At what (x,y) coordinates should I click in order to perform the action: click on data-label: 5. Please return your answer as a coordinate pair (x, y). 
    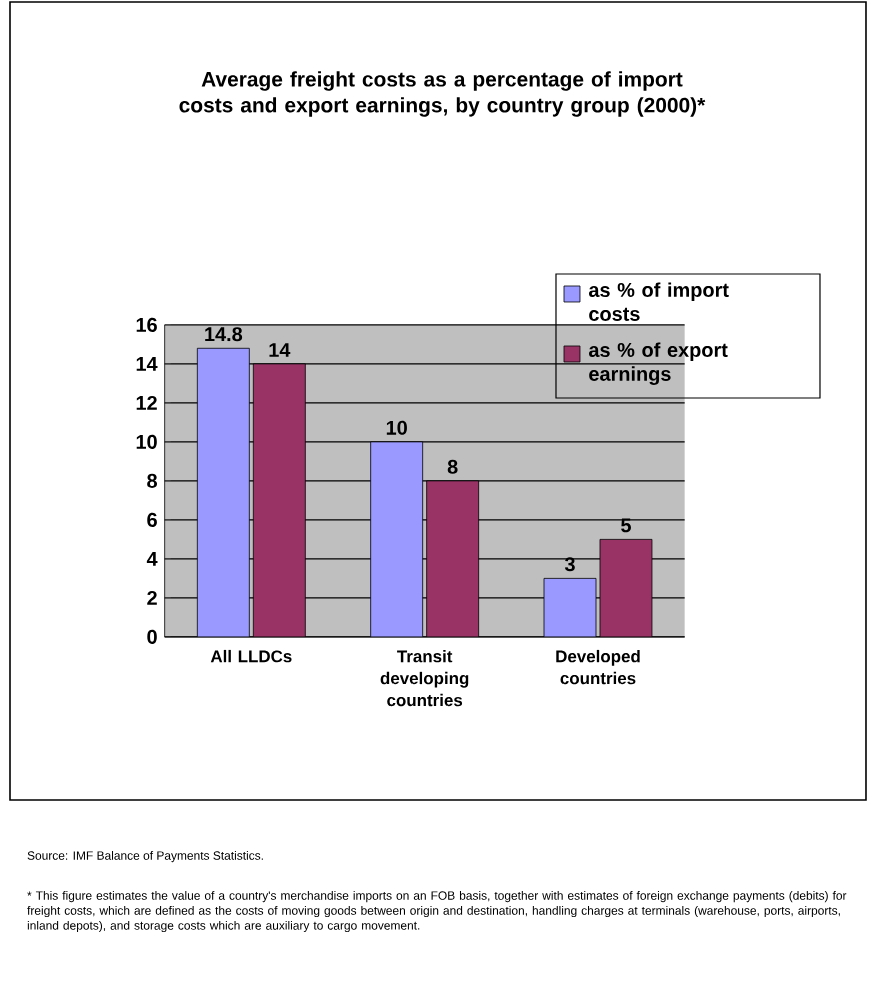
    Looking at the image, I should click on (626, 525).